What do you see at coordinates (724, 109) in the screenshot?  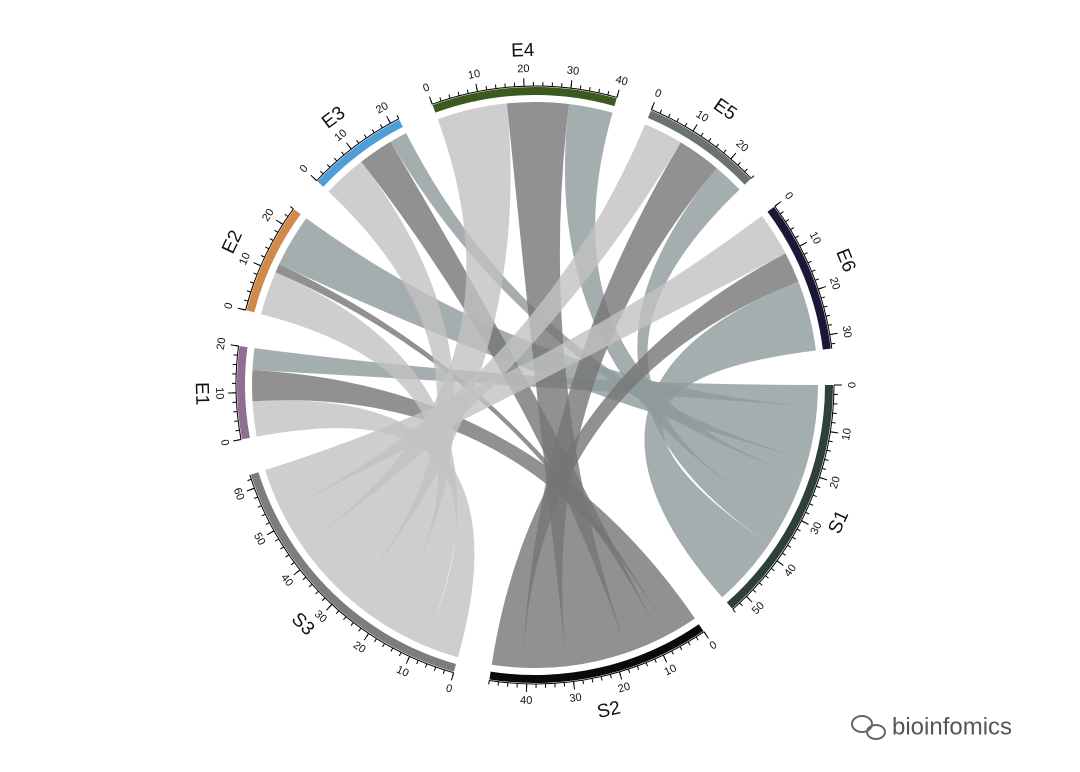 I see `sector-name: E5` at bounding box center [724, 109].